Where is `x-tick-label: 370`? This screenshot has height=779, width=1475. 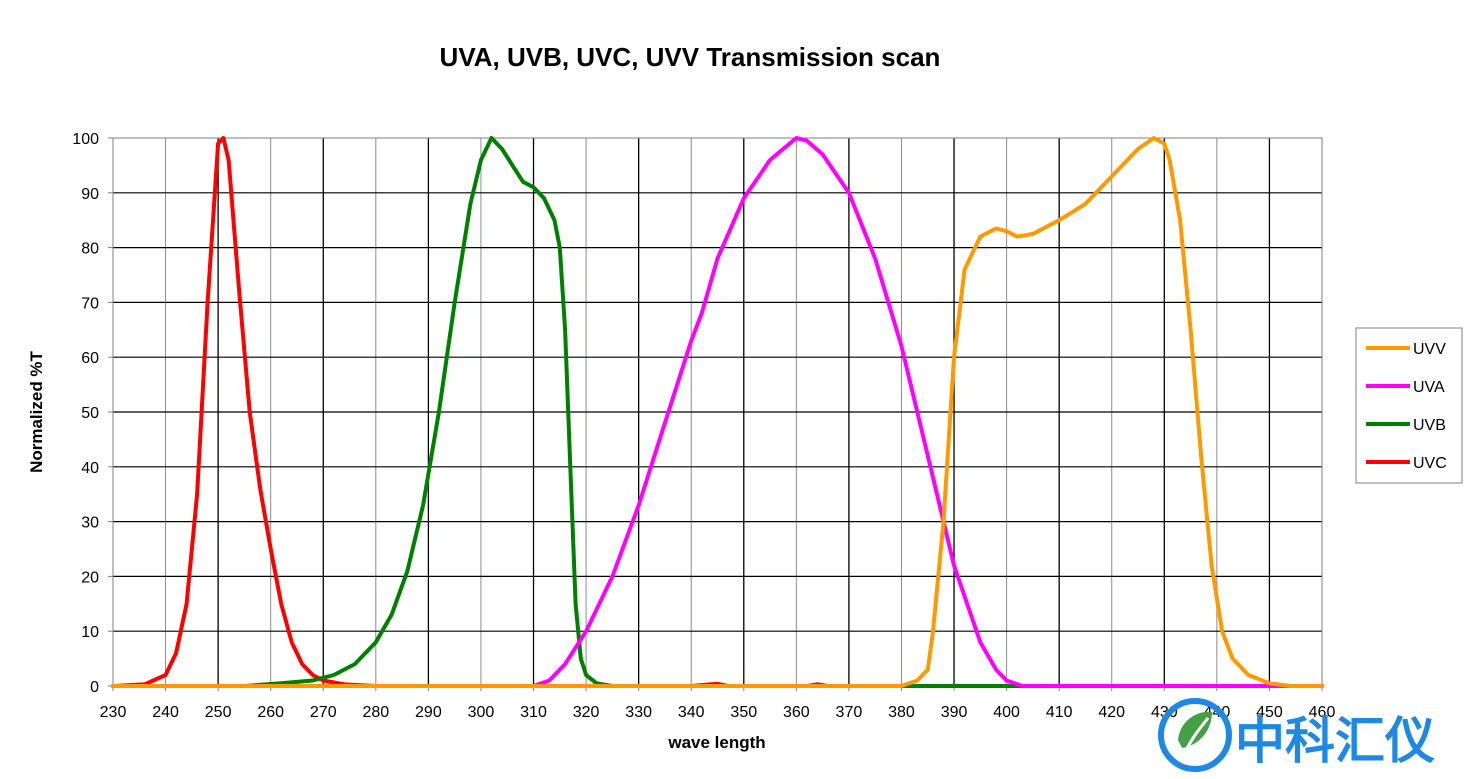 x-tick-label: 370 is located at coordinates (849, 712).